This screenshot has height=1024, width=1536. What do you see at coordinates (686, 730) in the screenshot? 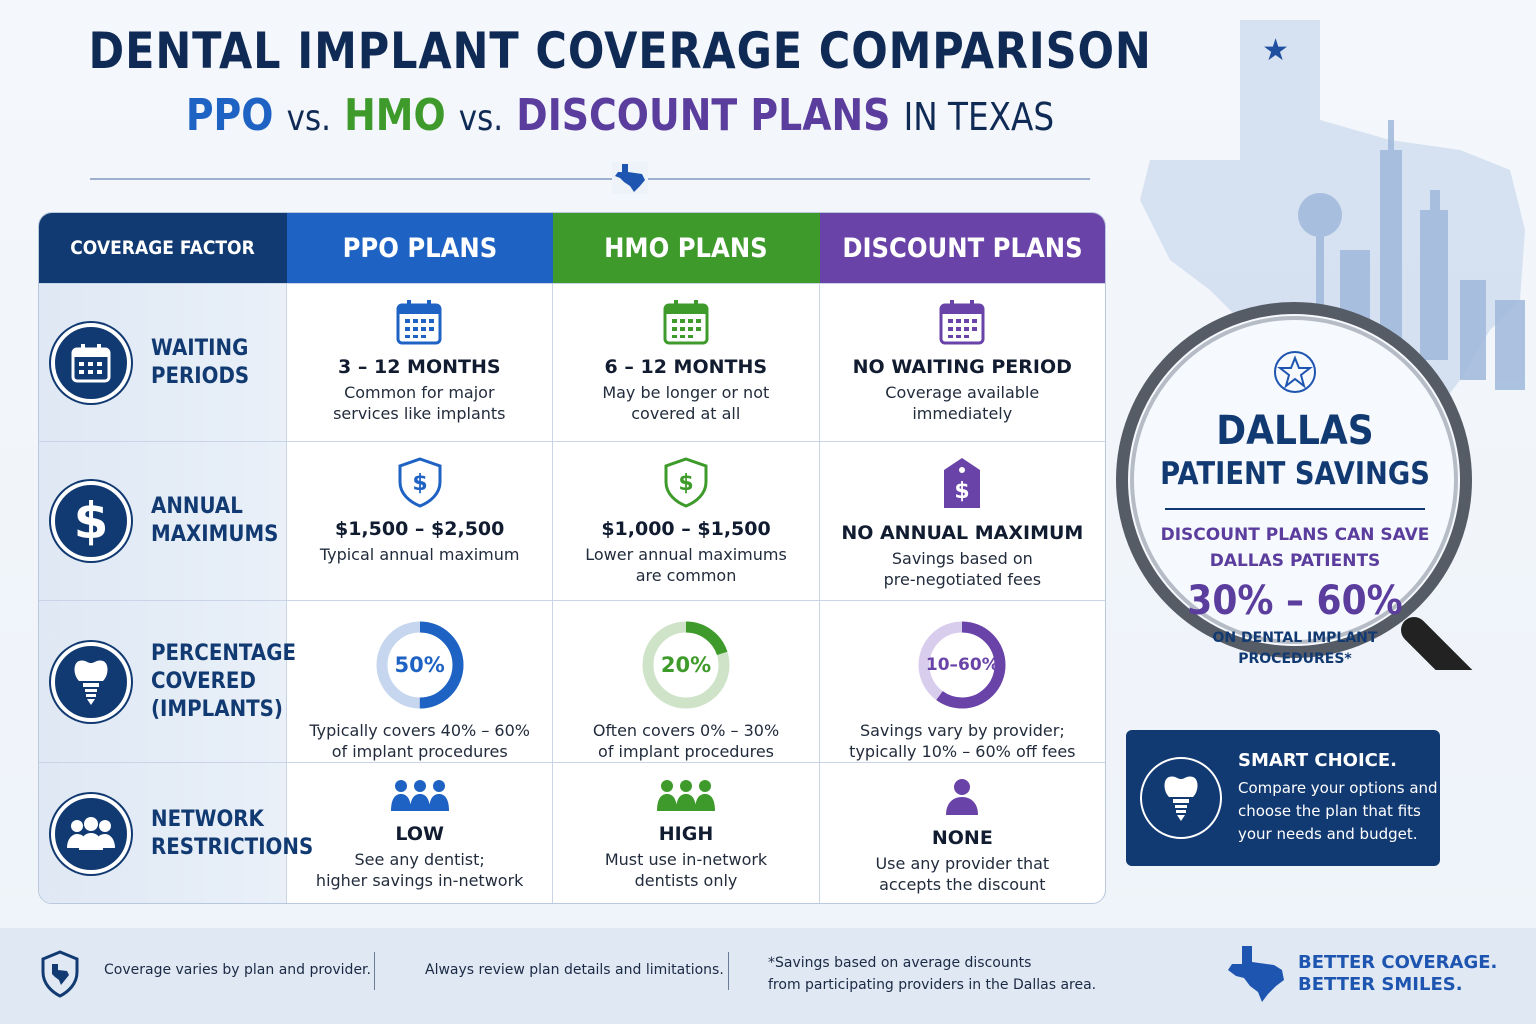
I see `cell-description: Often covers 0% – 30%` at bounding box center [686, 730].